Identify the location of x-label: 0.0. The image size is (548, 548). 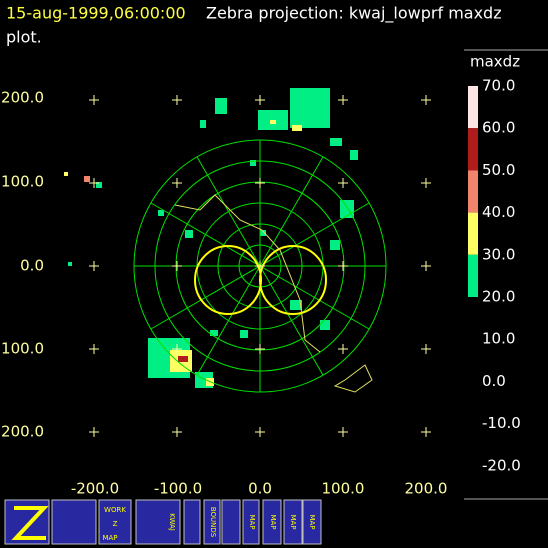
(260, 489).